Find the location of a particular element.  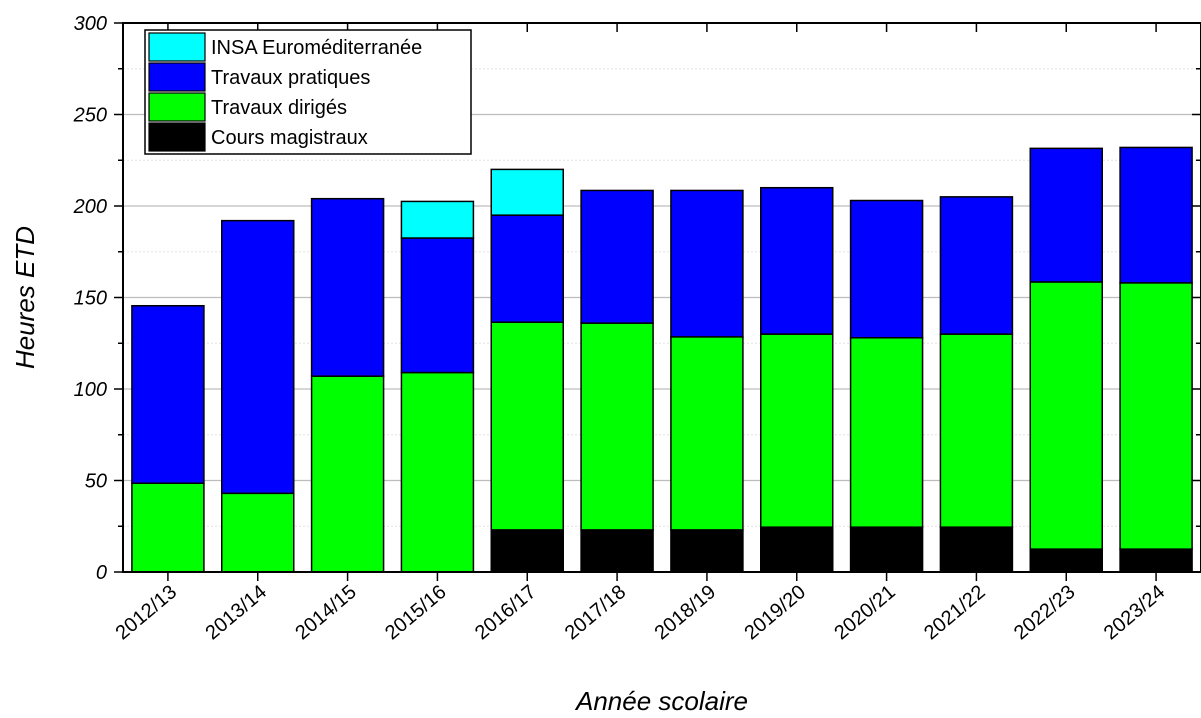

y-tick-label: 150 is located at coordinates (90, 299).